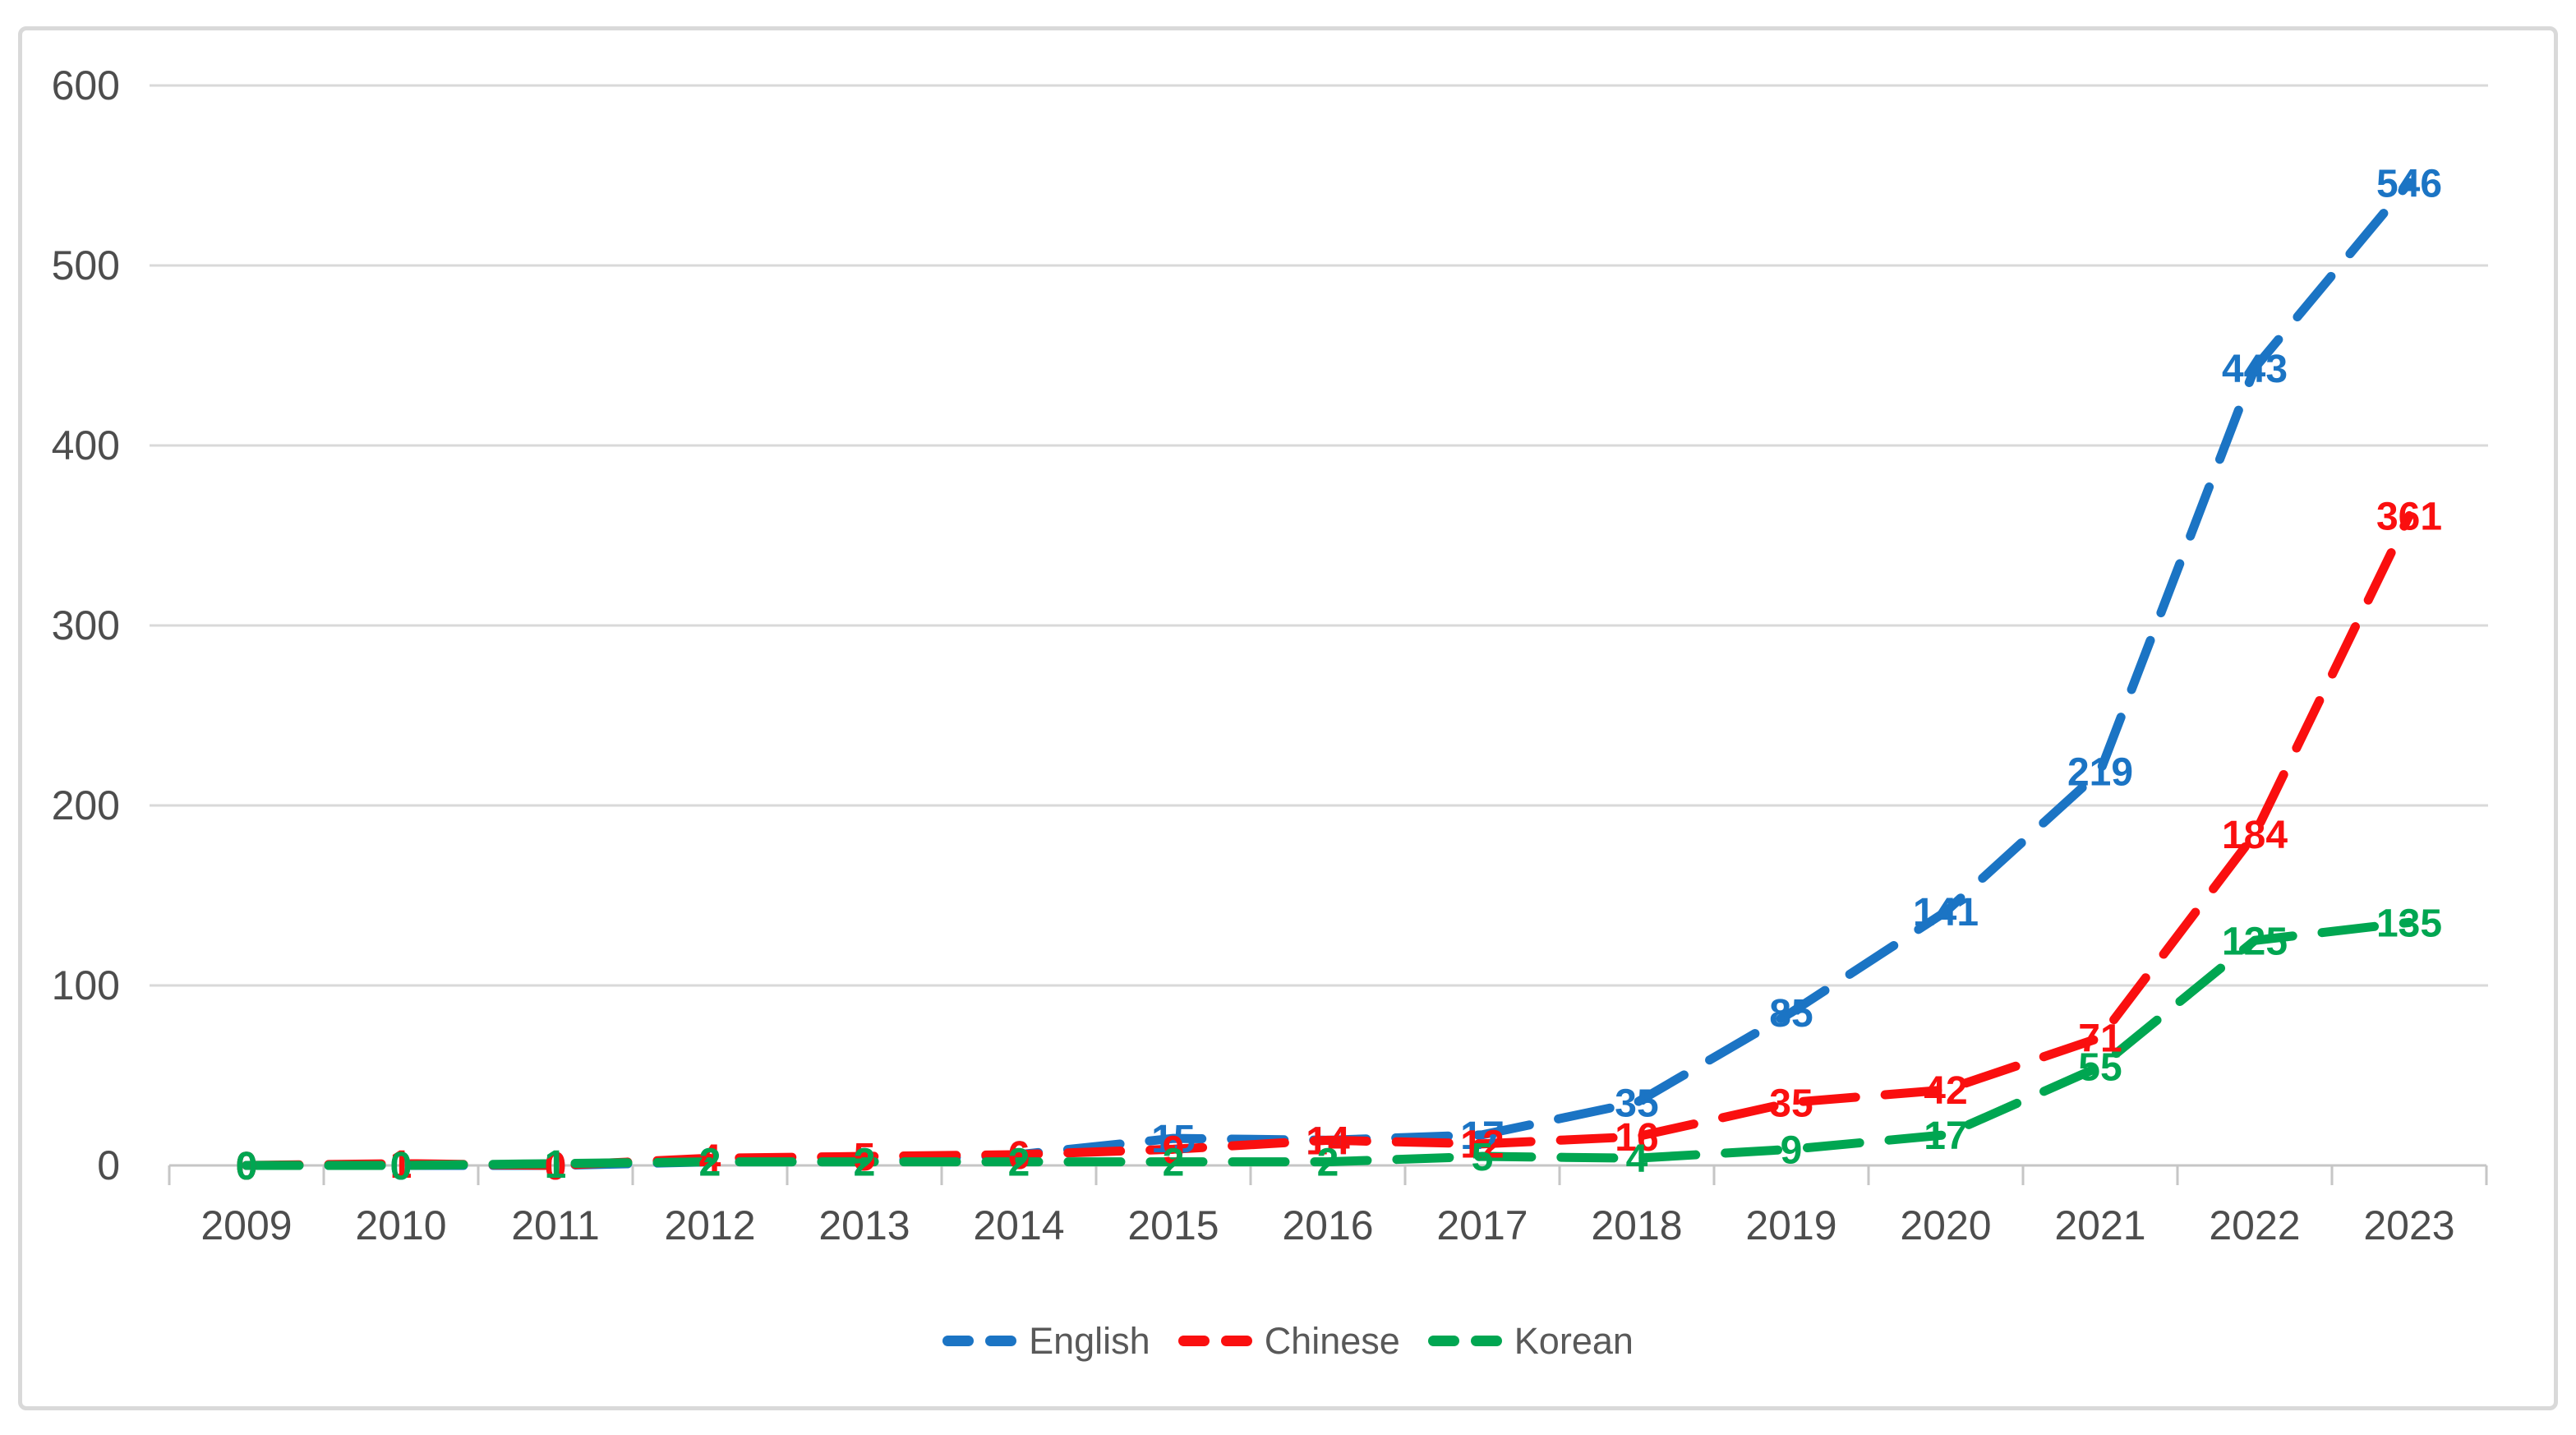 This screenshot has height=1435, width=2576. I want to click on legend-item-chinese: Chinese, so click(1288, 1340).